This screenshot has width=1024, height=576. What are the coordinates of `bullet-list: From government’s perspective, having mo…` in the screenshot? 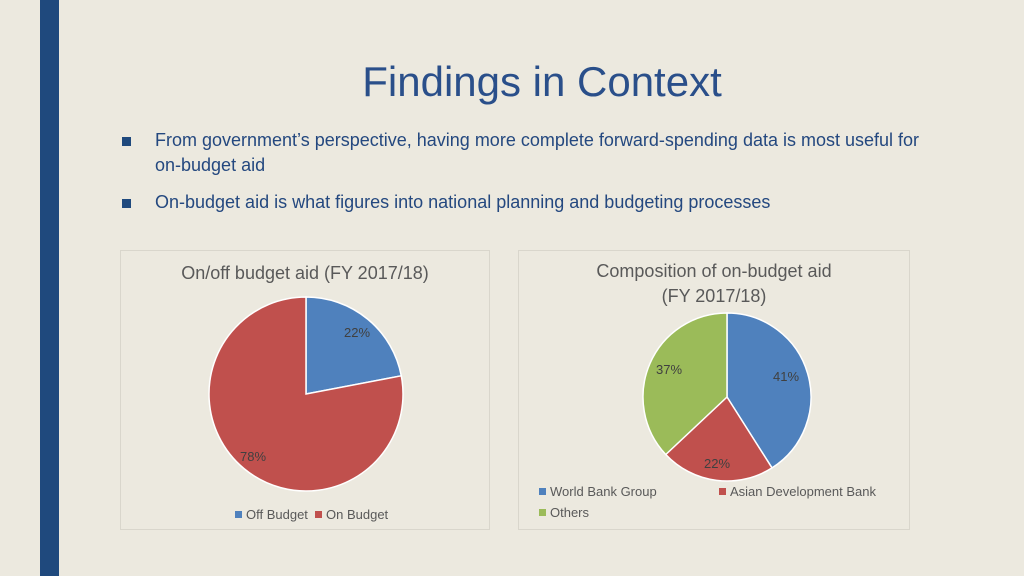 It's located at (522, 177).